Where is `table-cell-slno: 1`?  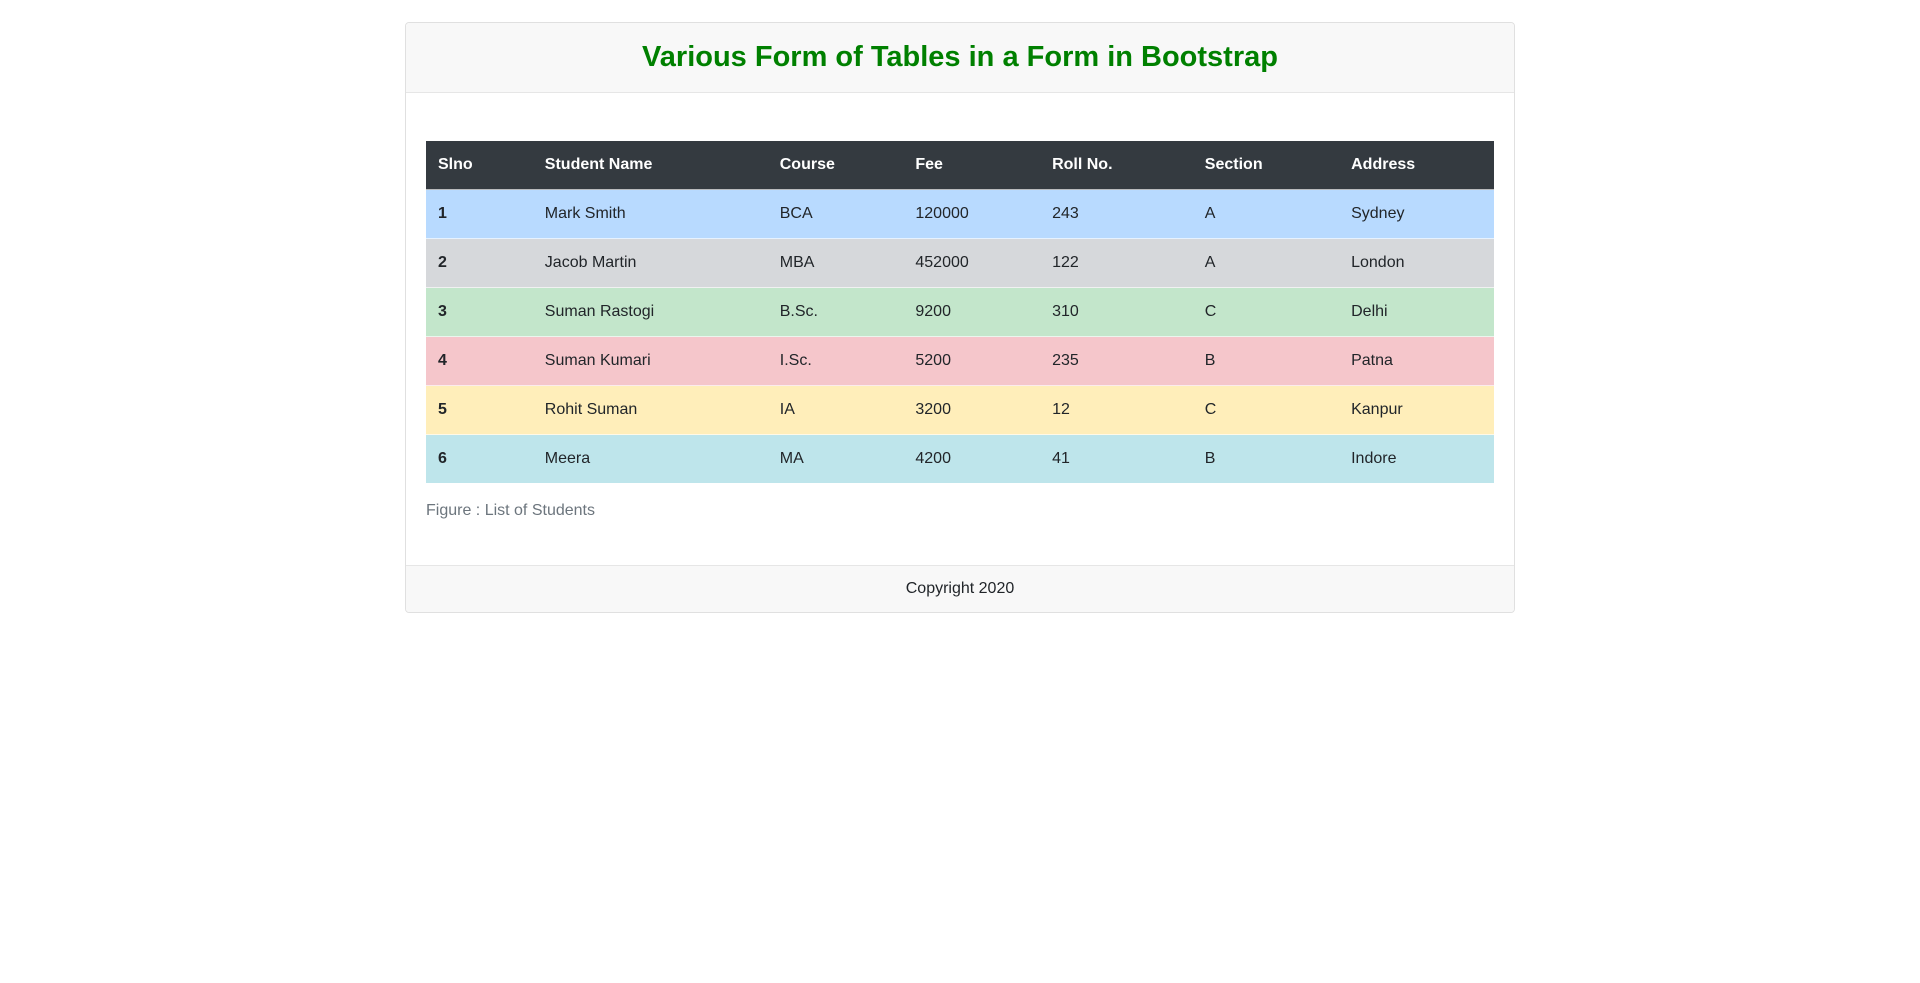
table-cell-slno: 1 is located at coordinates (442, 214).